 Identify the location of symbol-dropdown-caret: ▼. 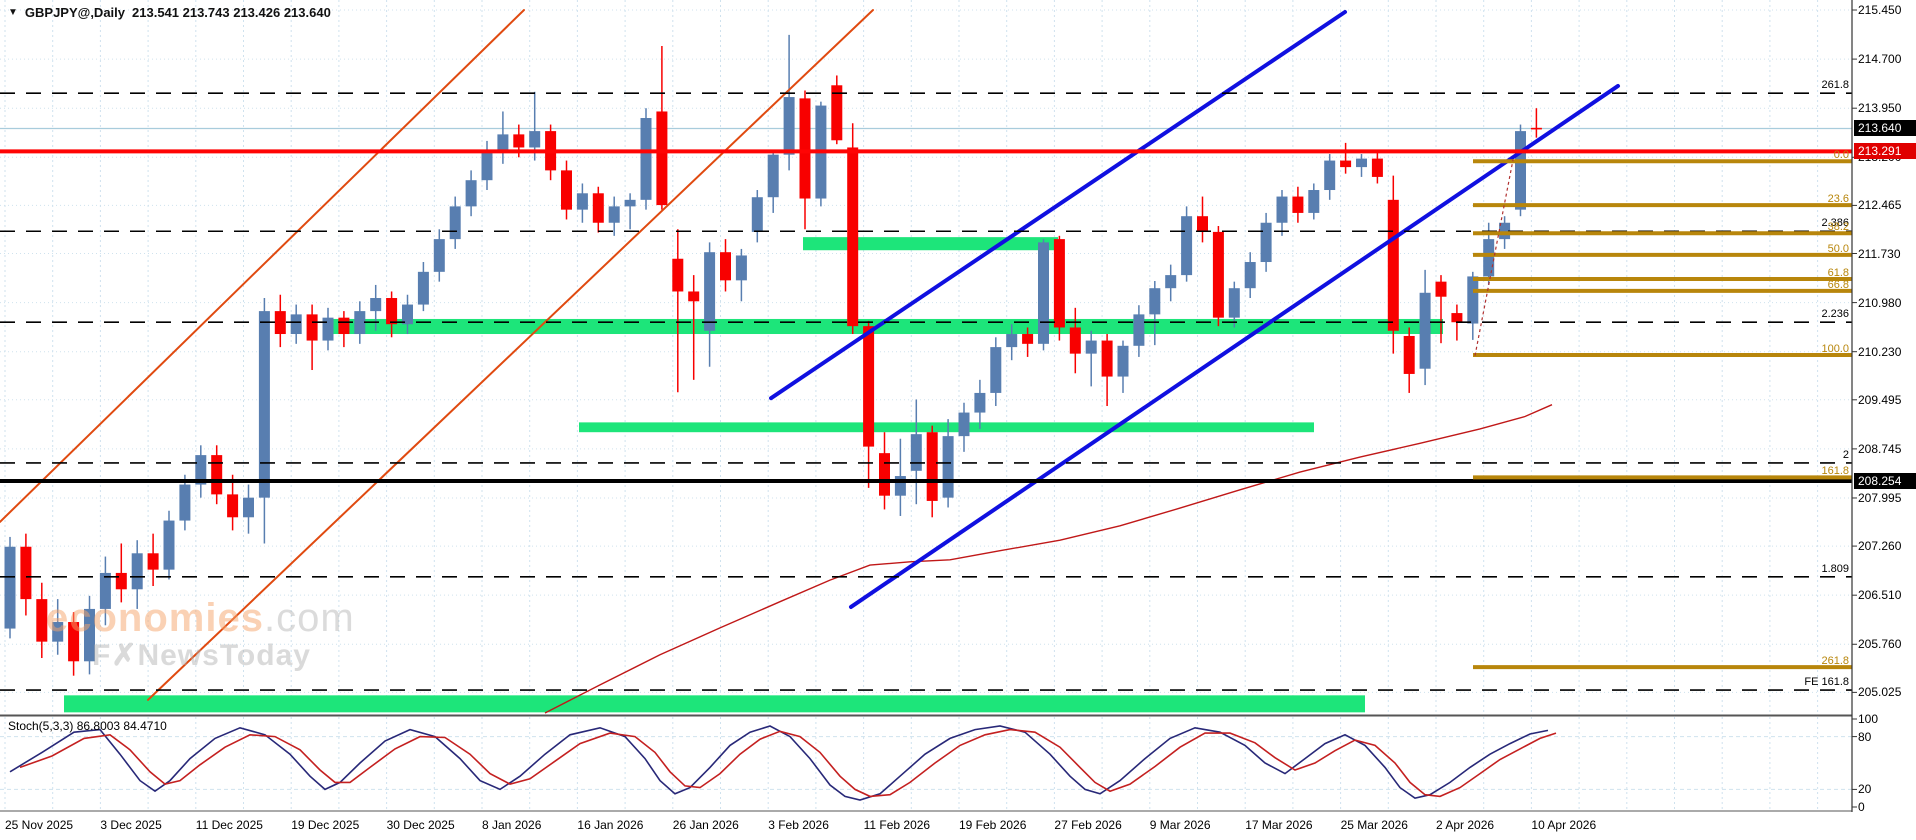
(13, 12).